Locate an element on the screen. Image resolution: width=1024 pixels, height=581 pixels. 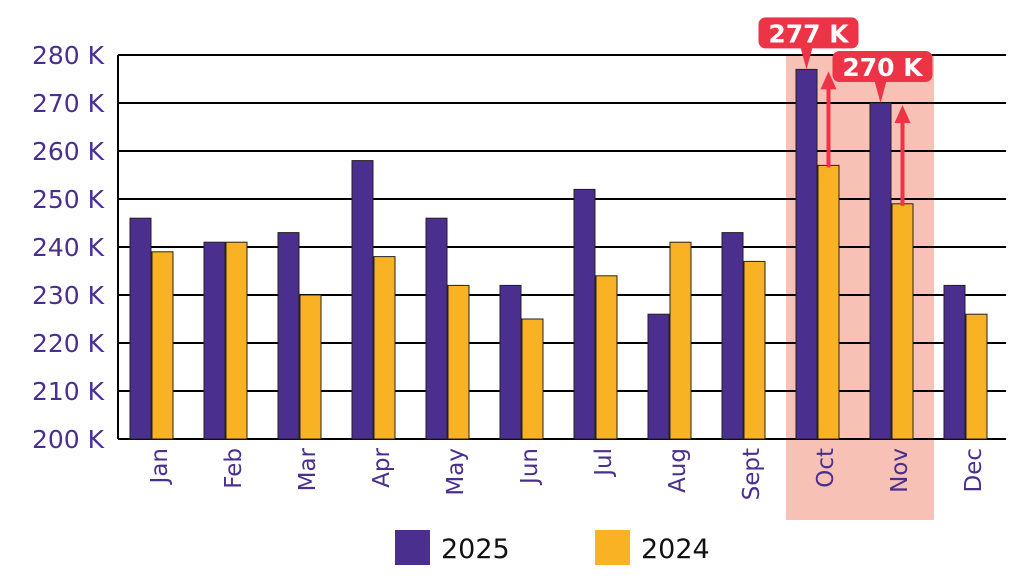
bar-2024-Oct is located at coordinates (828, 302).